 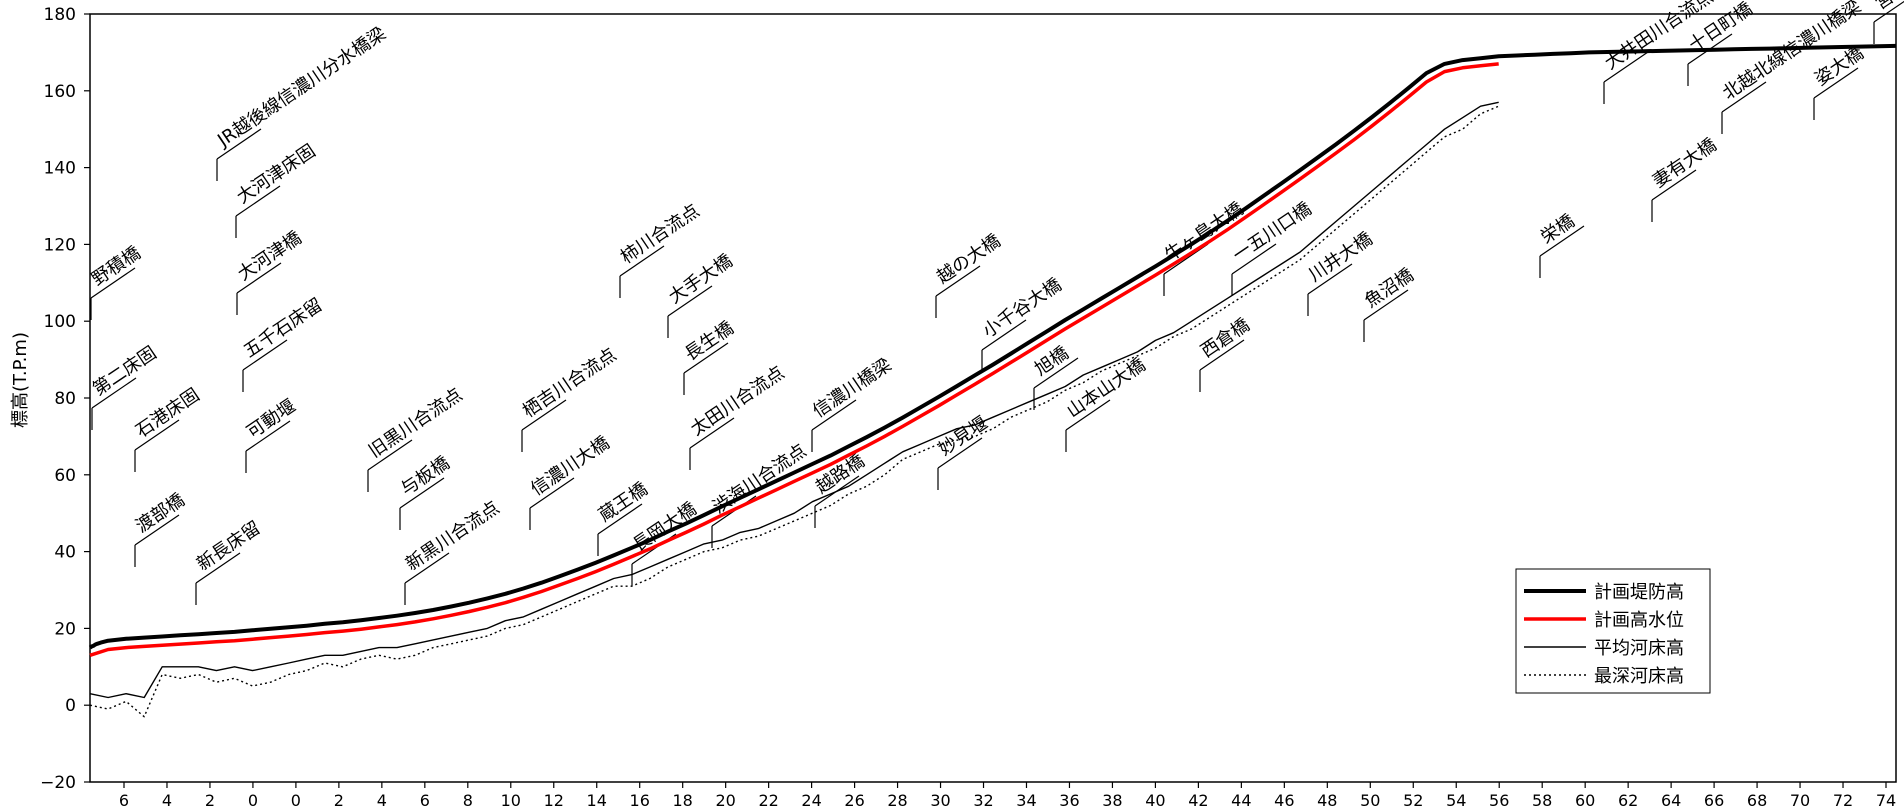 I want to click on x-tick-label: 30, so click(x=940, y=800).